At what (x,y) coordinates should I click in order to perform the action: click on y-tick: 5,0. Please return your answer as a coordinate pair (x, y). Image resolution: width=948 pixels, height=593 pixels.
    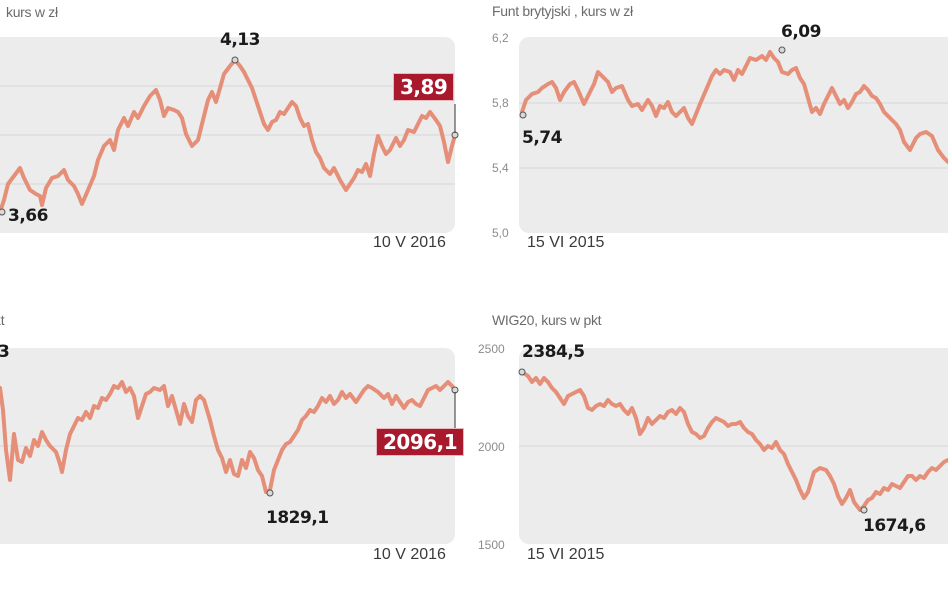
    Looking at the image, I should click on (500, 233).